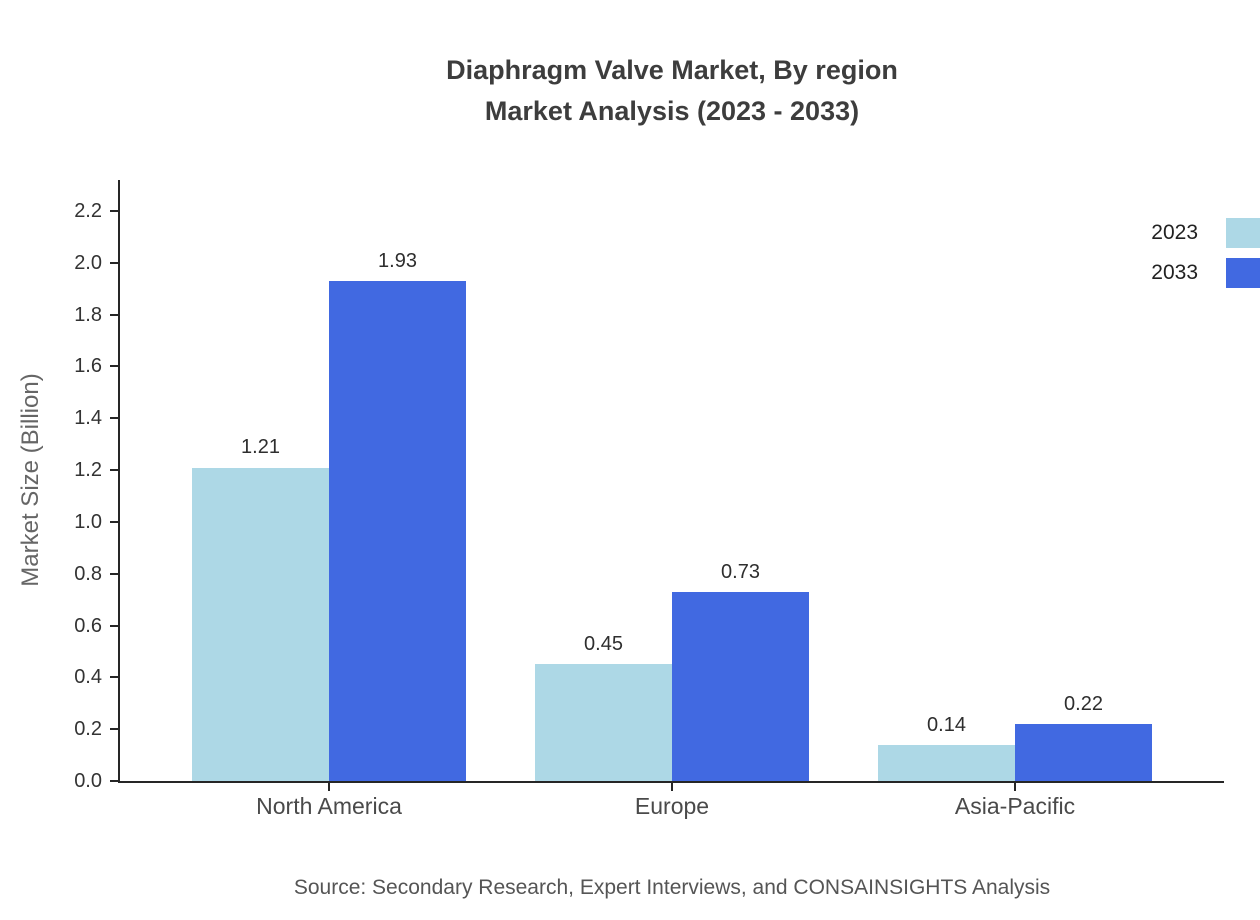 The width and height of the screenshot is (1260, 920). What do you see at coordinates (88, 418) in the screenshot?
I see `y-tick-label: 1.4` at bounding box center [88, 418].